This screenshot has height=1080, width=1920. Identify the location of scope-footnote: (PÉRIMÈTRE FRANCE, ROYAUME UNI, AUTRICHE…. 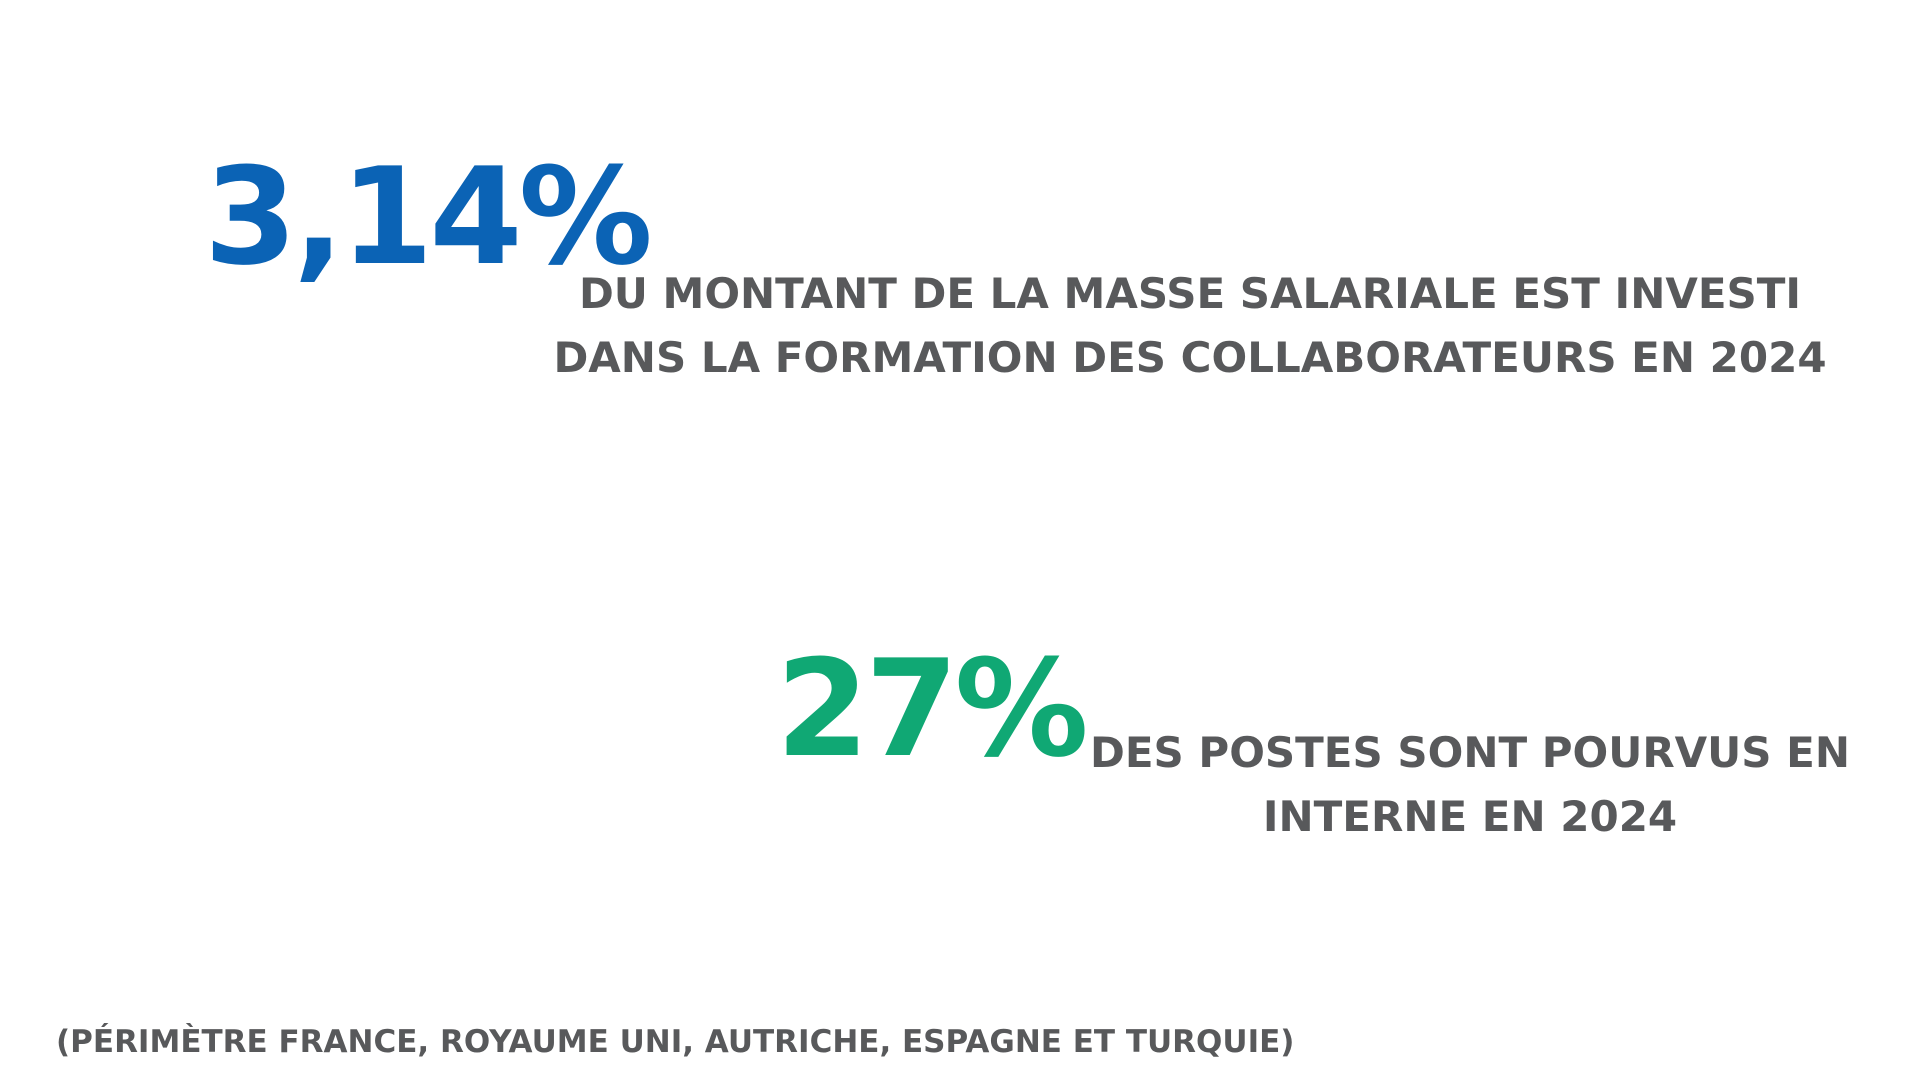
(675, 1042).